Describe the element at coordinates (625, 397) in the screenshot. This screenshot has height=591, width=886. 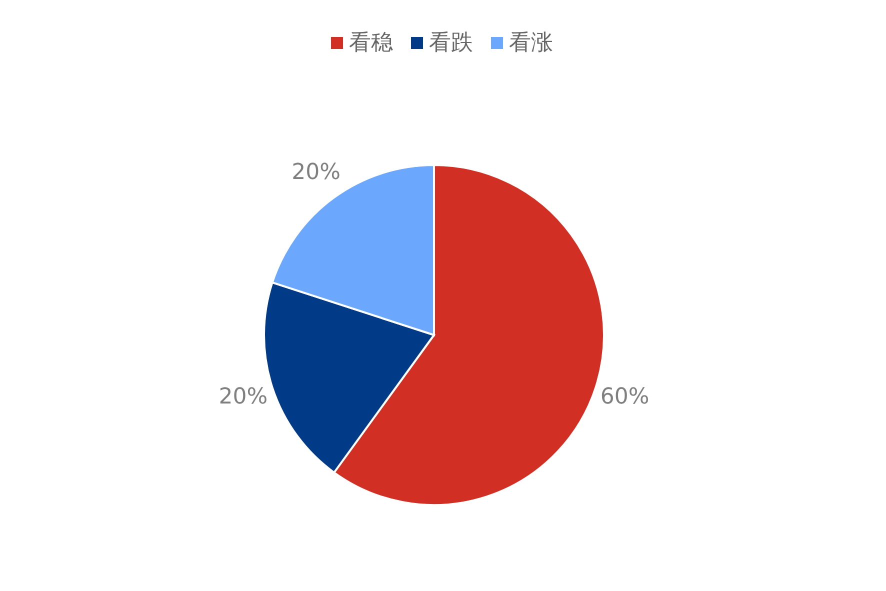
I see `data-label: 60%` at that location.